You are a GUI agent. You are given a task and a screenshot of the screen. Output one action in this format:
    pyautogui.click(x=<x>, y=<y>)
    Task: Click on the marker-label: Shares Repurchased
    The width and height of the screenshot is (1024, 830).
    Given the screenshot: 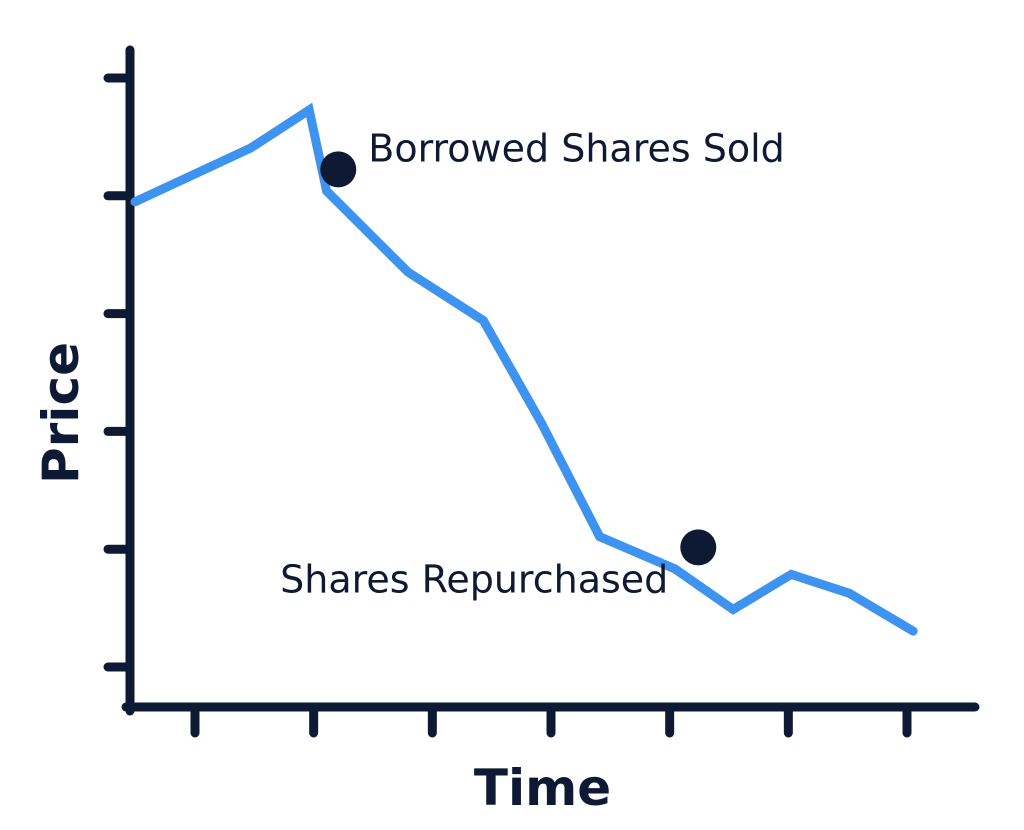 What is the action you would take?
    pyautogui.click(x=474, y=579)
    